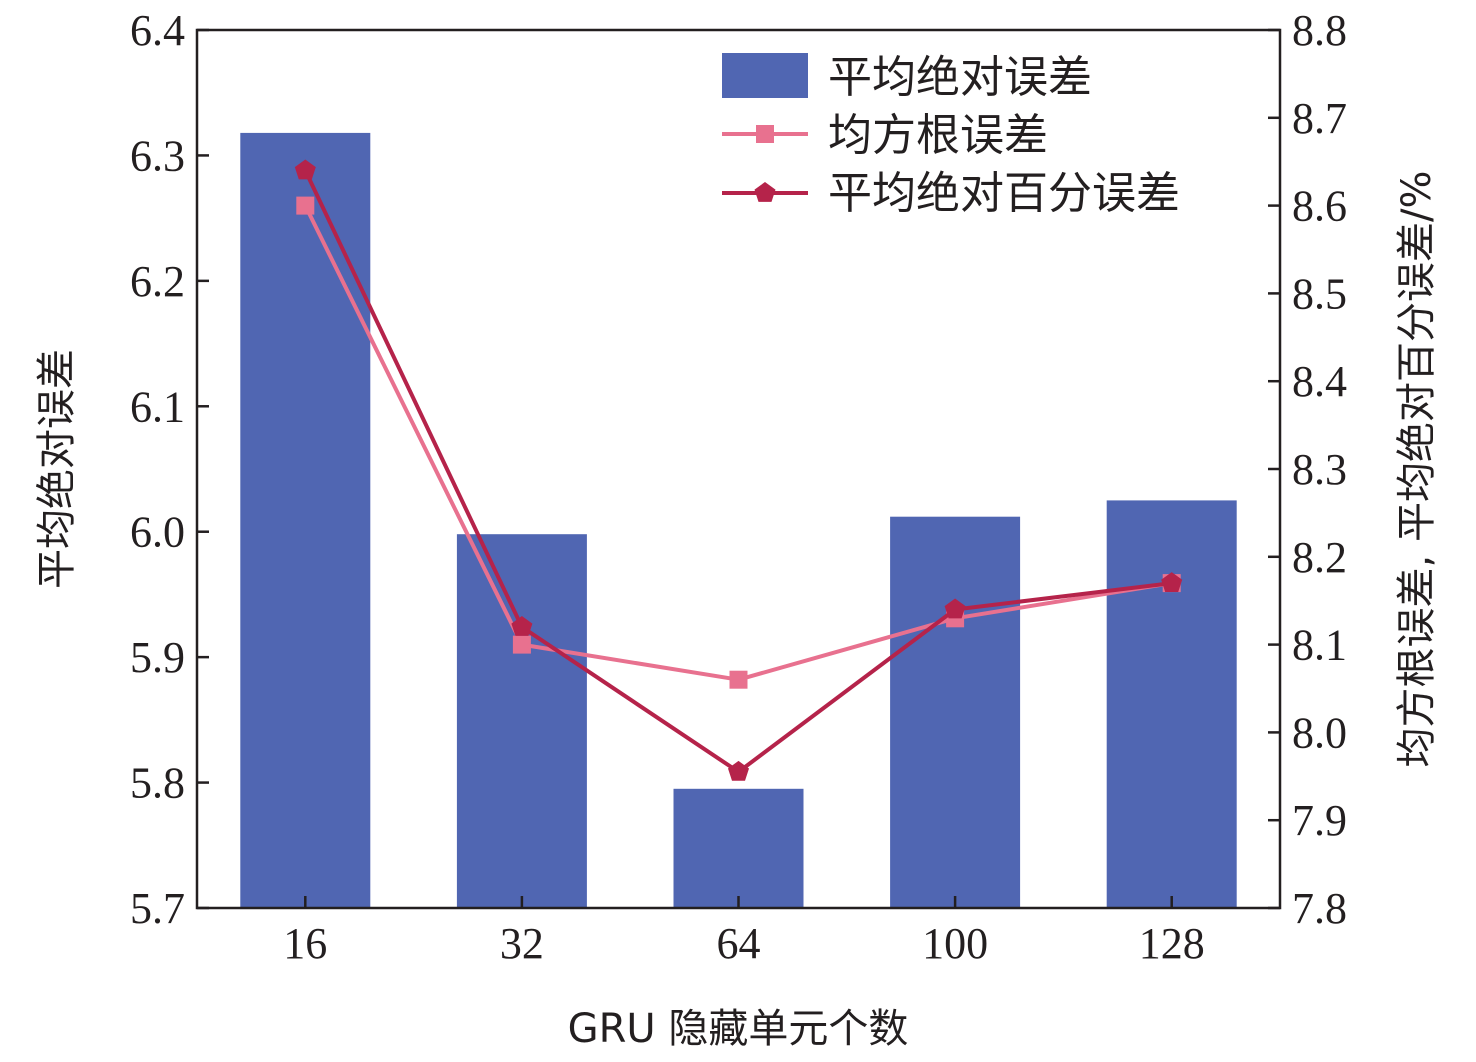 The image size is (1476, 1062). Describe the element at coordinates (57, 469) in the screenshot. I see `left-axis-title: 平均绝对误差` at that location.